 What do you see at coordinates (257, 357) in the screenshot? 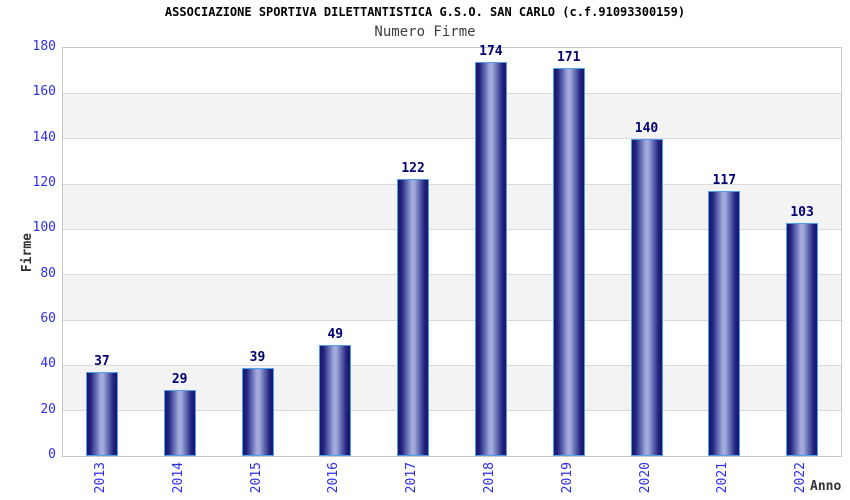
I see `bar-value-label: 39` at bounding box center [257, 357].